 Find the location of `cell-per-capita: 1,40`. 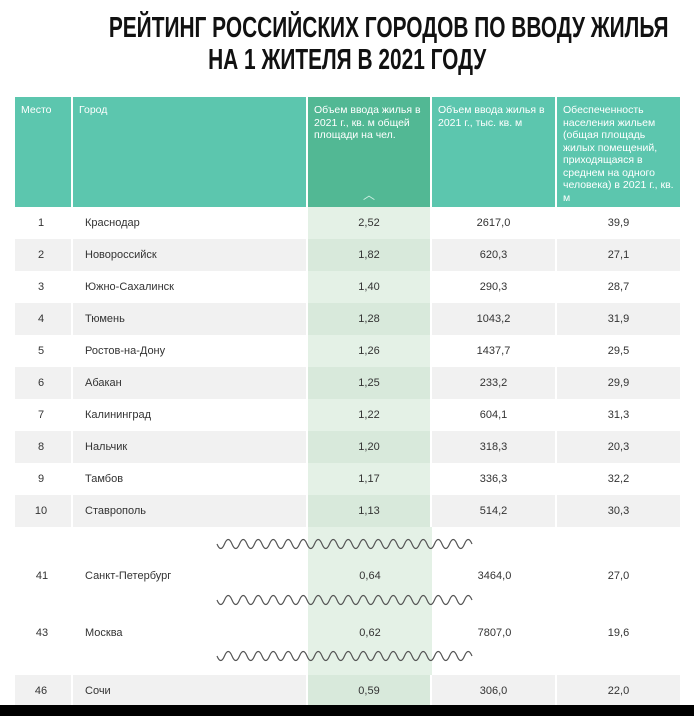

cell-per-capita: 1,40 is located at coordinates (370, 287).